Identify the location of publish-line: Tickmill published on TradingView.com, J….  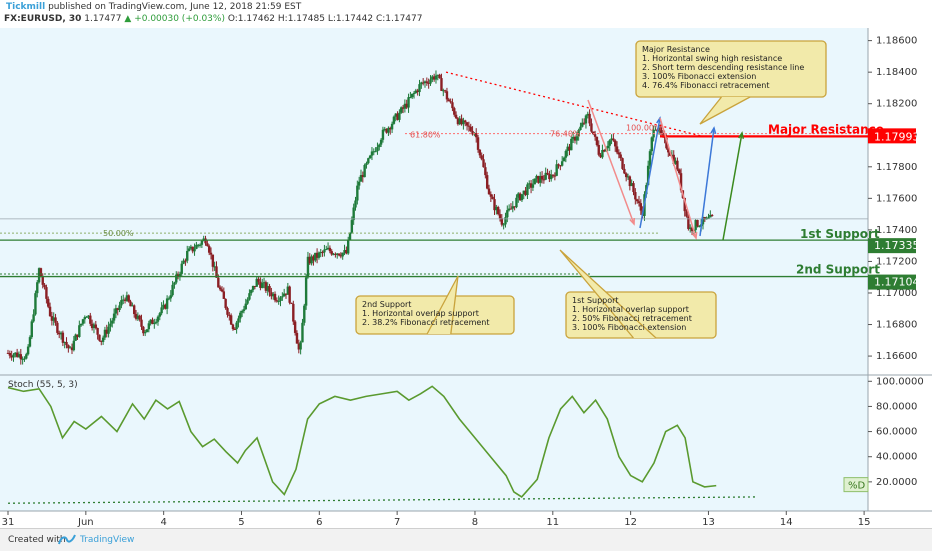
(153, 7).